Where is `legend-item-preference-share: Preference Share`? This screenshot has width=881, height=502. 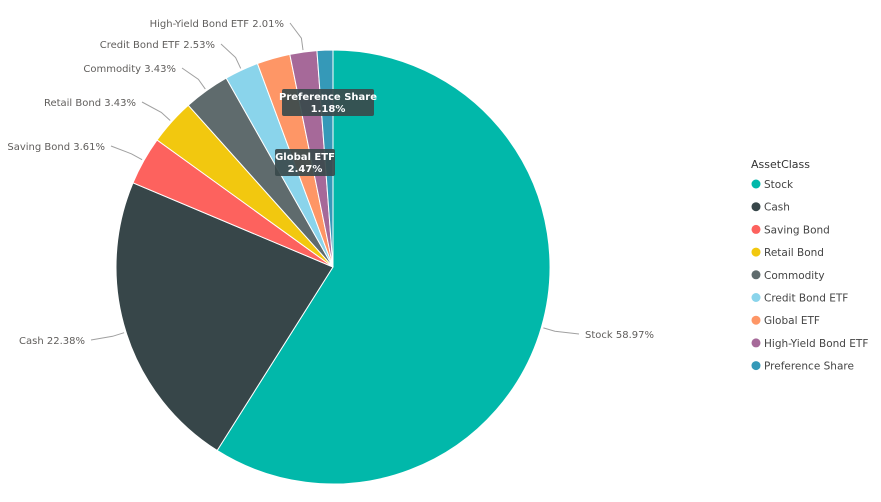 legend-item-preference-share: Preference Share is located at coordinates (802, 367).